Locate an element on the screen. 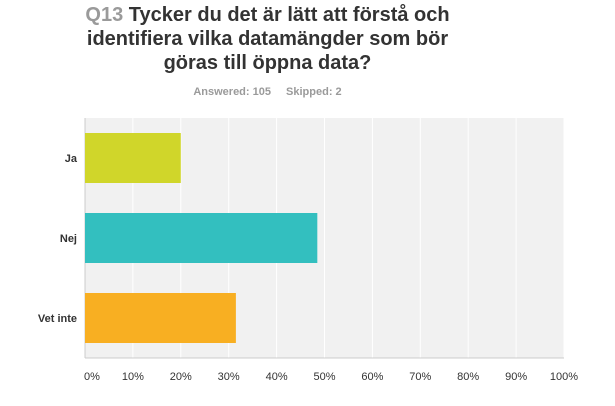 Image resolution: width=615 pixels, height=406 pixels. answered-count: Answered: 105 is located at coordinates (232, 92).